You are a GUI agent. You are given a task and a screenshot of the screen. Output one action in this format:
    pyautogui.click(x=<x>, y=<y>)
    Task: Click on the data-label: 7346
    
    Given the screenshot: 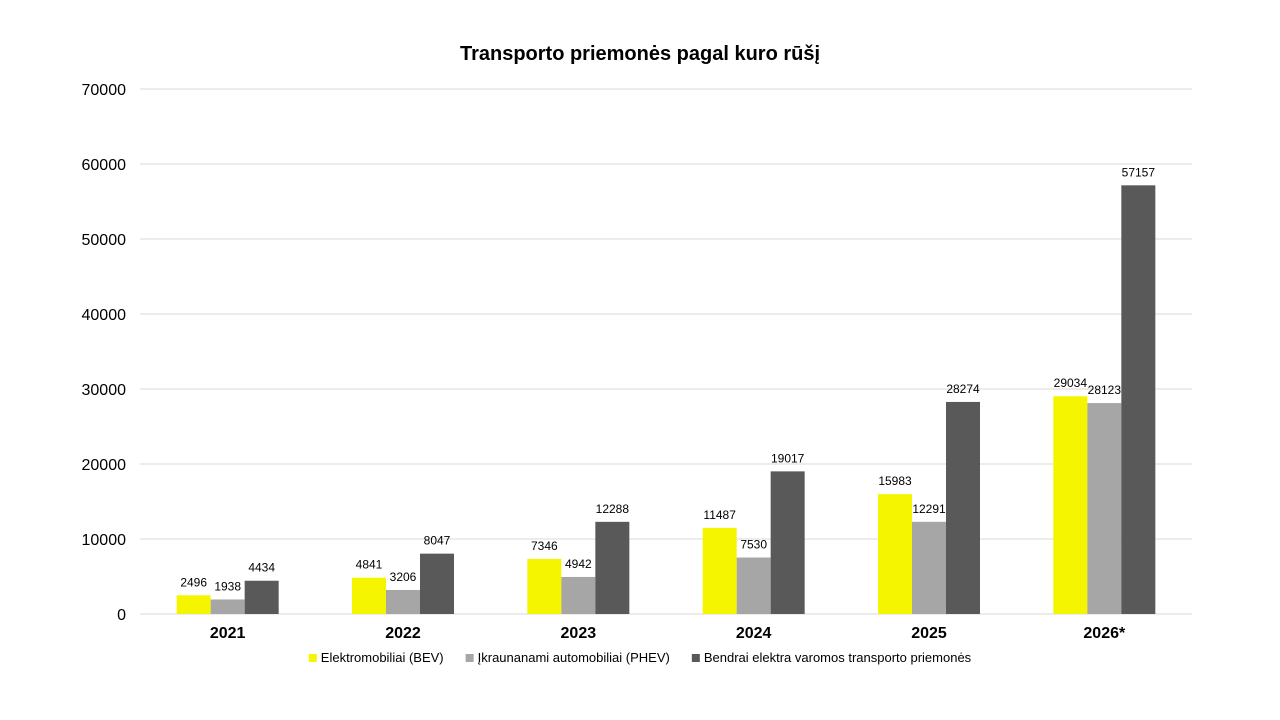 What is the action you would take?
    pyautogui.click(x=544, y=546)
    